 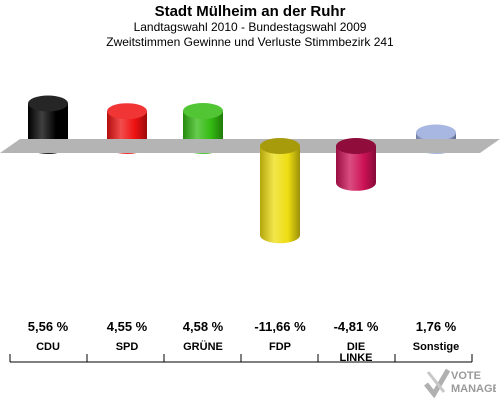 I want to click on category-label: Sonstige, so click(x=436, y=347).